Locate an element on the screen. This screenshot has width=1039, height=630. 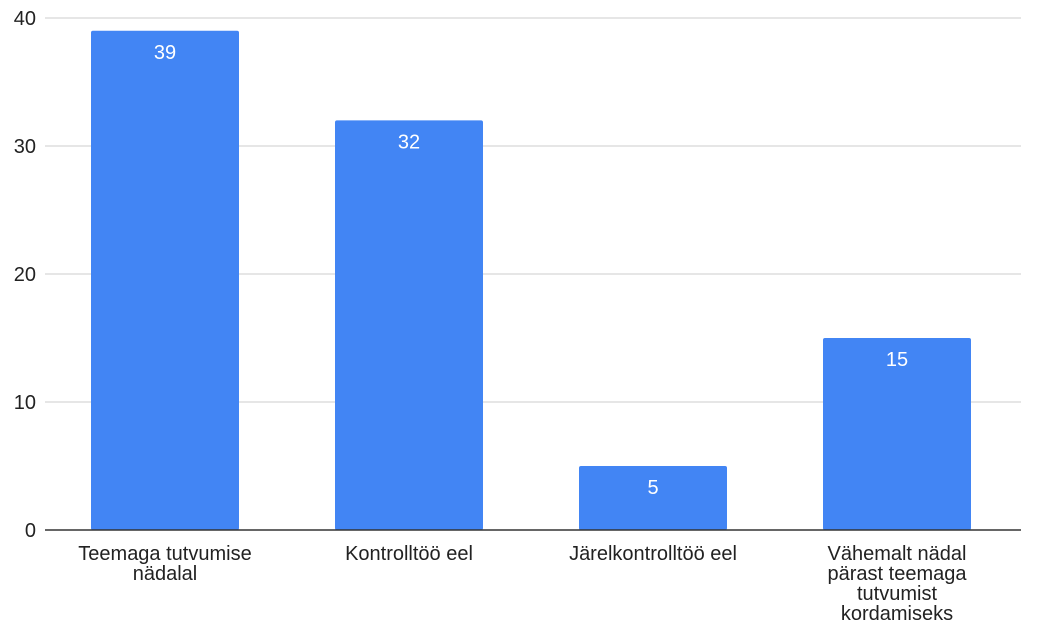
y-tick-label: 40 is located at coordinates (25, 19).